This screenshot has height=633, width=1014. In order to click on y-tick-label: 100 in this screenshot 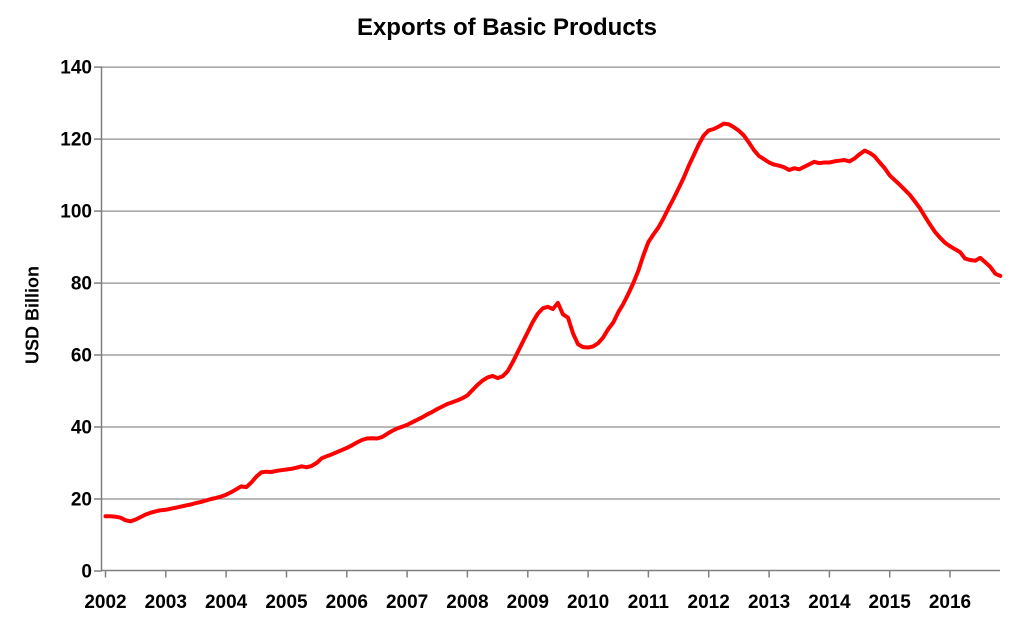, I will do `click(76, 212)`.